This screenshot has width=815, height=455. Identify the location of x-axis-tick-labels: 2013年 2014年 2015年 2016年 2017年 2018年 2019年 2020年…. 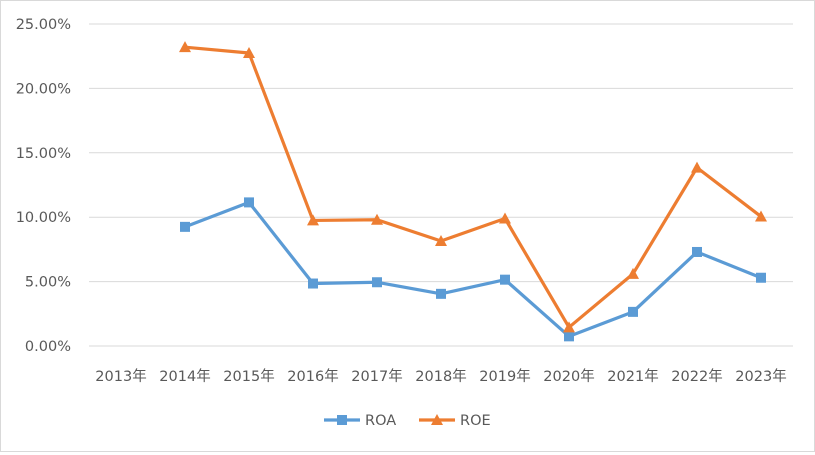
(440, 376).